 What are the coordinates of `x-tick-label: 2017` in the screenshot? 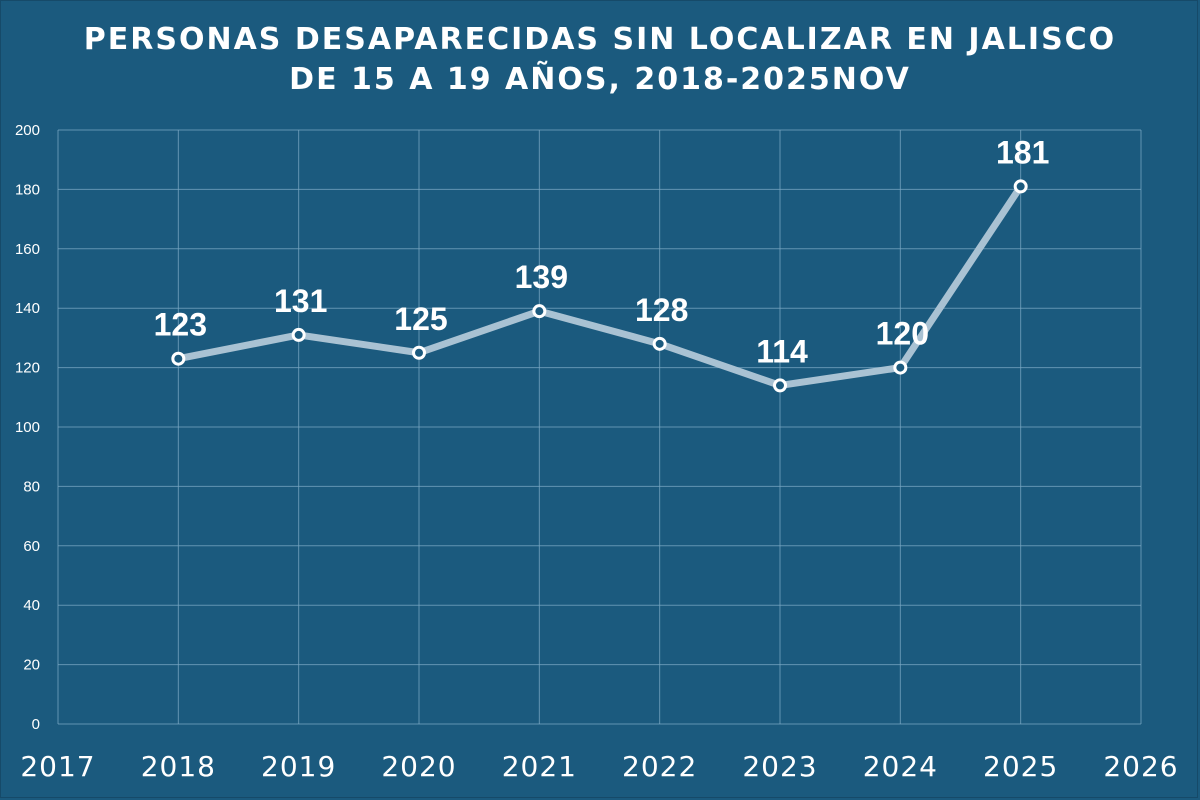 It's located at (57, 766).